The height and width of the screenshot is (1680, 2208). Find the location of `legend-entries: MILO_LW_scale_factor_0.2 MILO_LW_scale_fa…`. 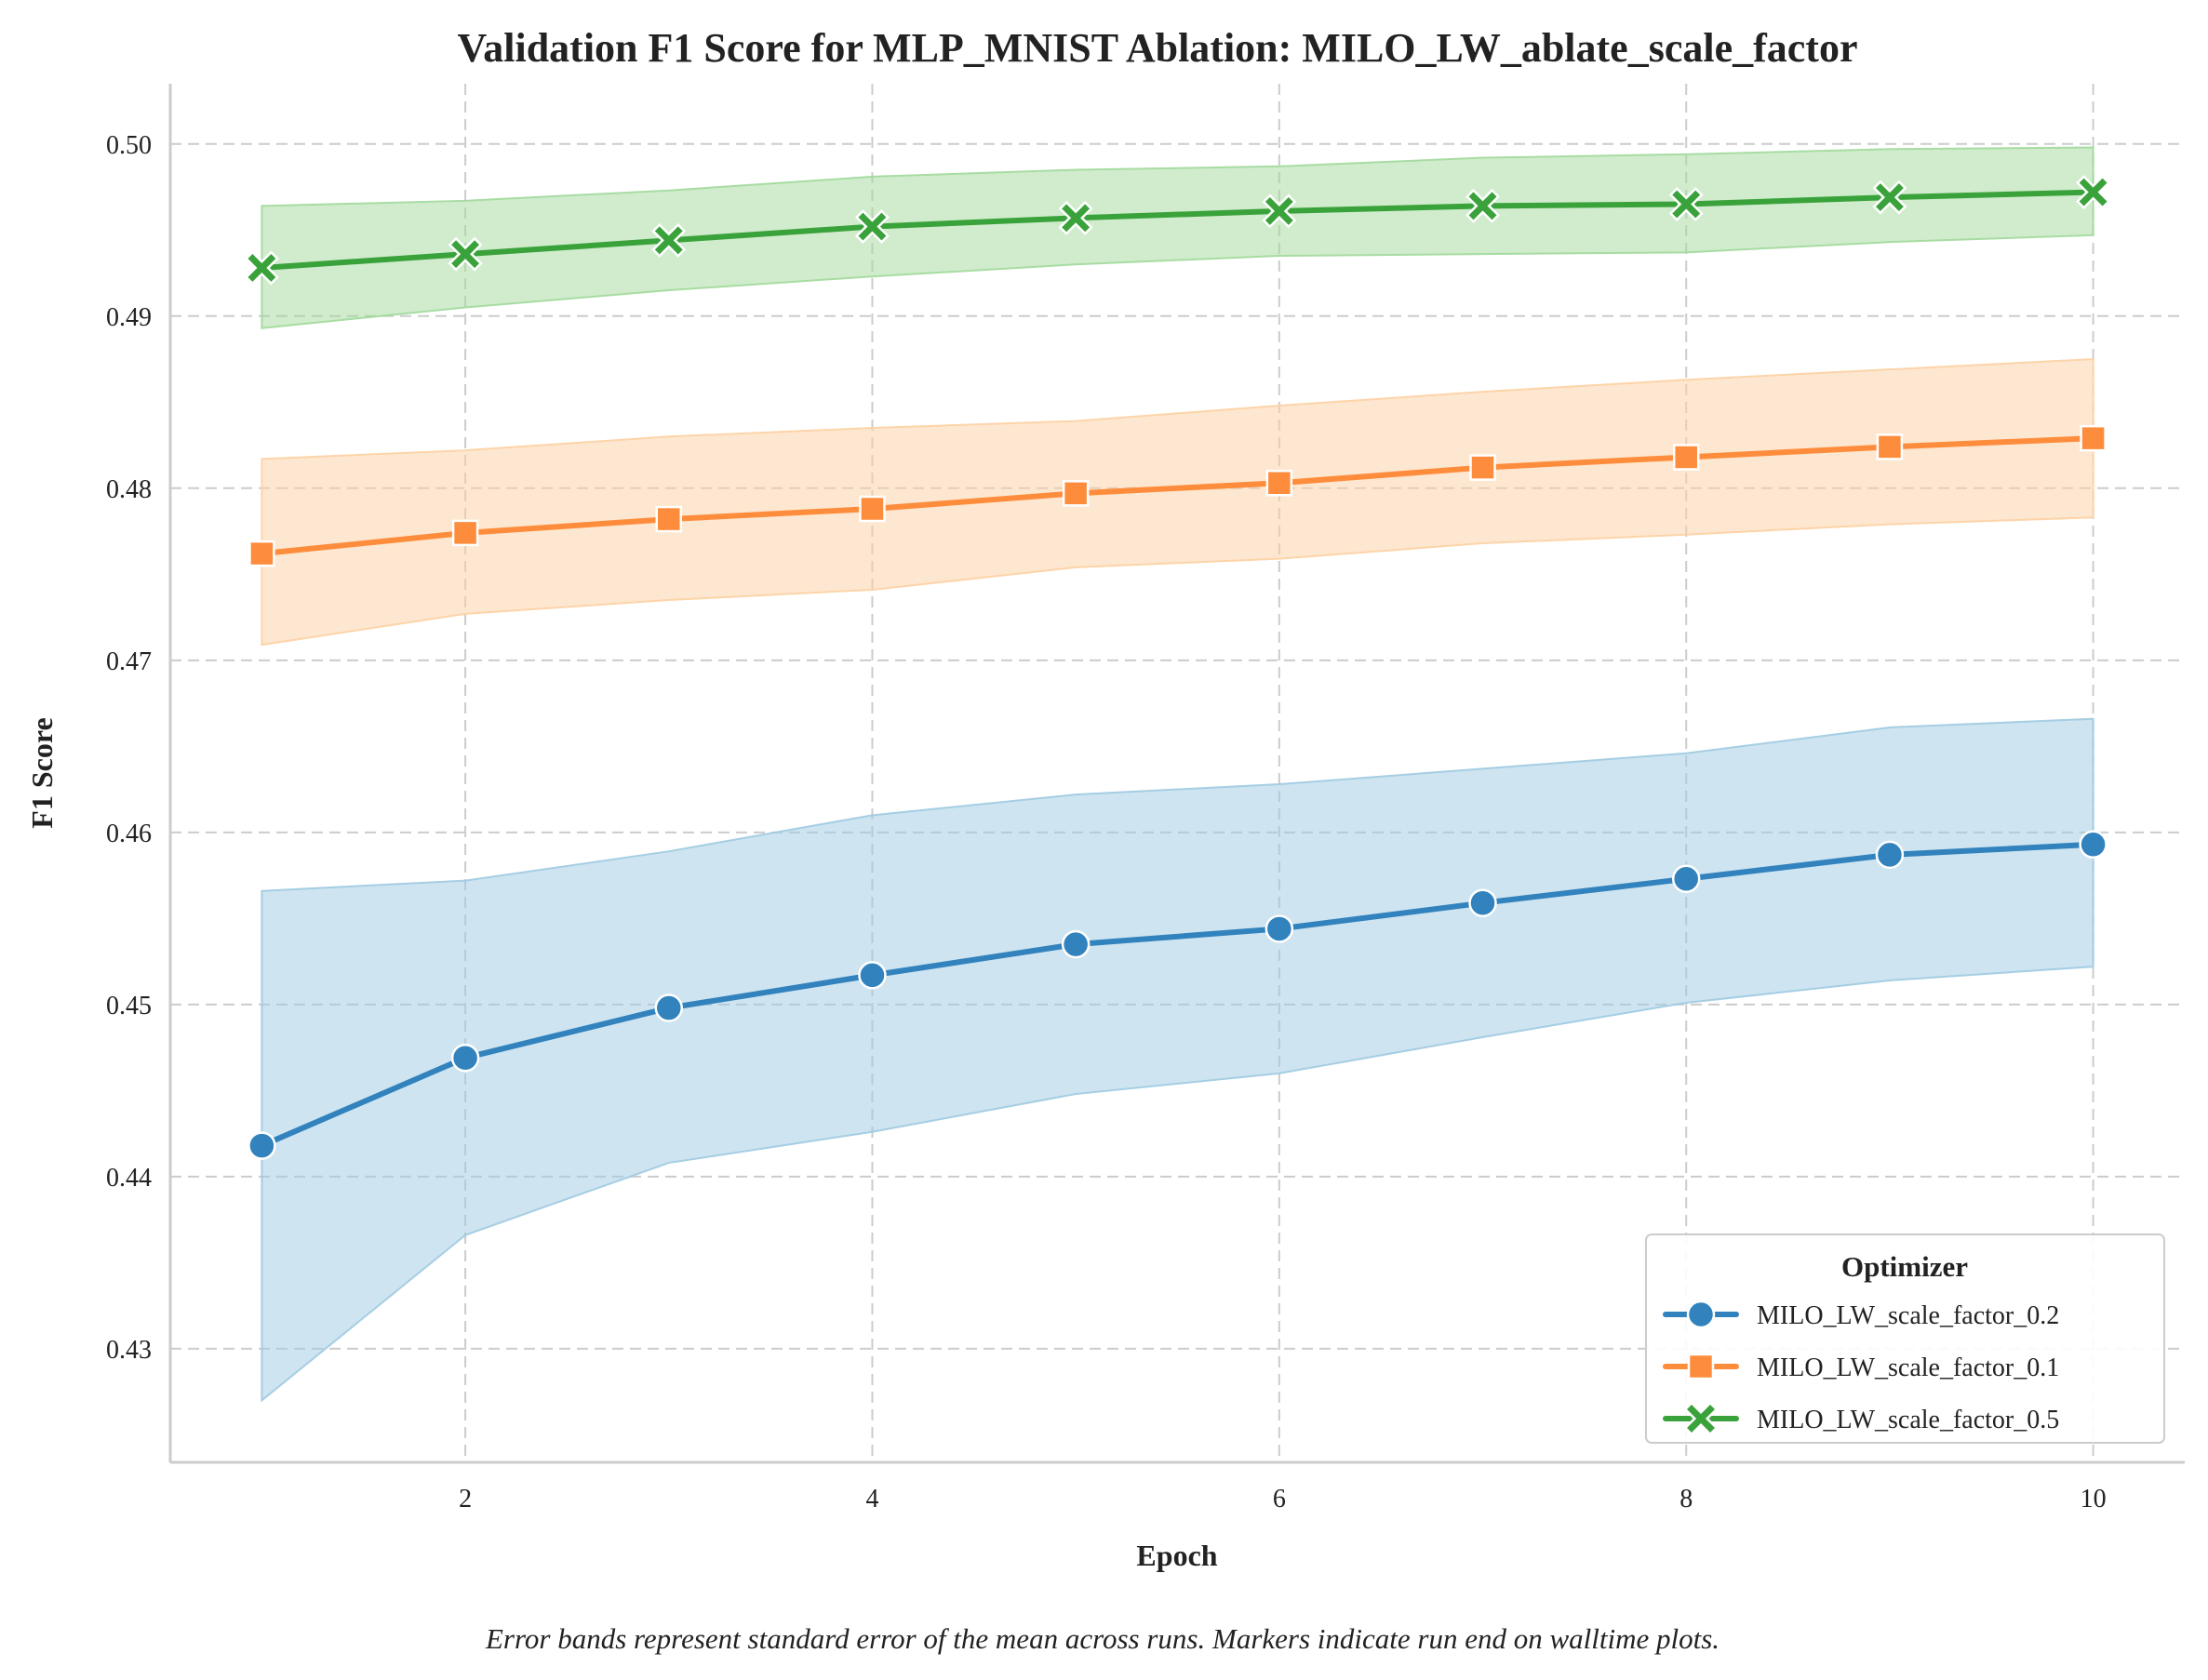

legend-entries: MILO_LW_scale_factor_0.2 MILO_LW_scale_fa… is located at coordinates (1861, 1368).